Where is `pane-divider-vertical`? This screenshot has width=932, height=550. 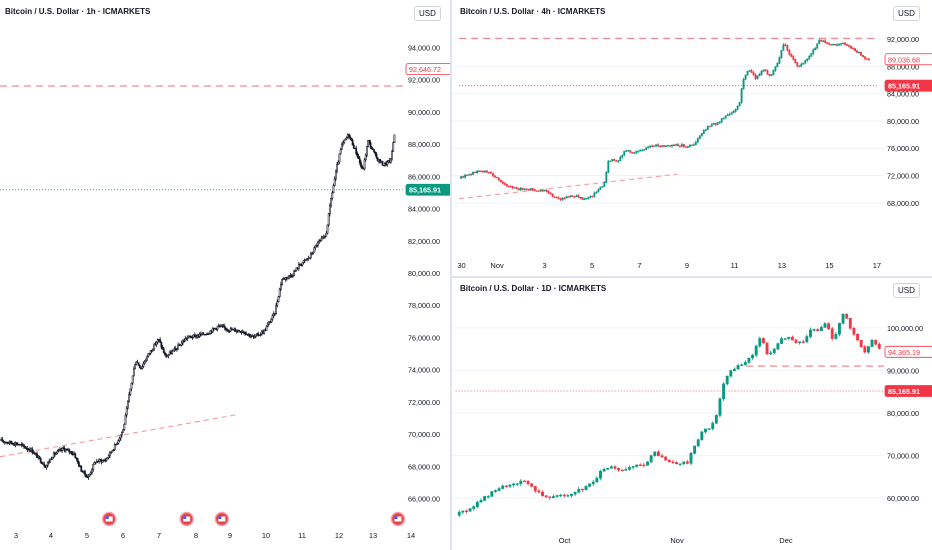 pane-divider-vertical is located at coordinates (451, 275).